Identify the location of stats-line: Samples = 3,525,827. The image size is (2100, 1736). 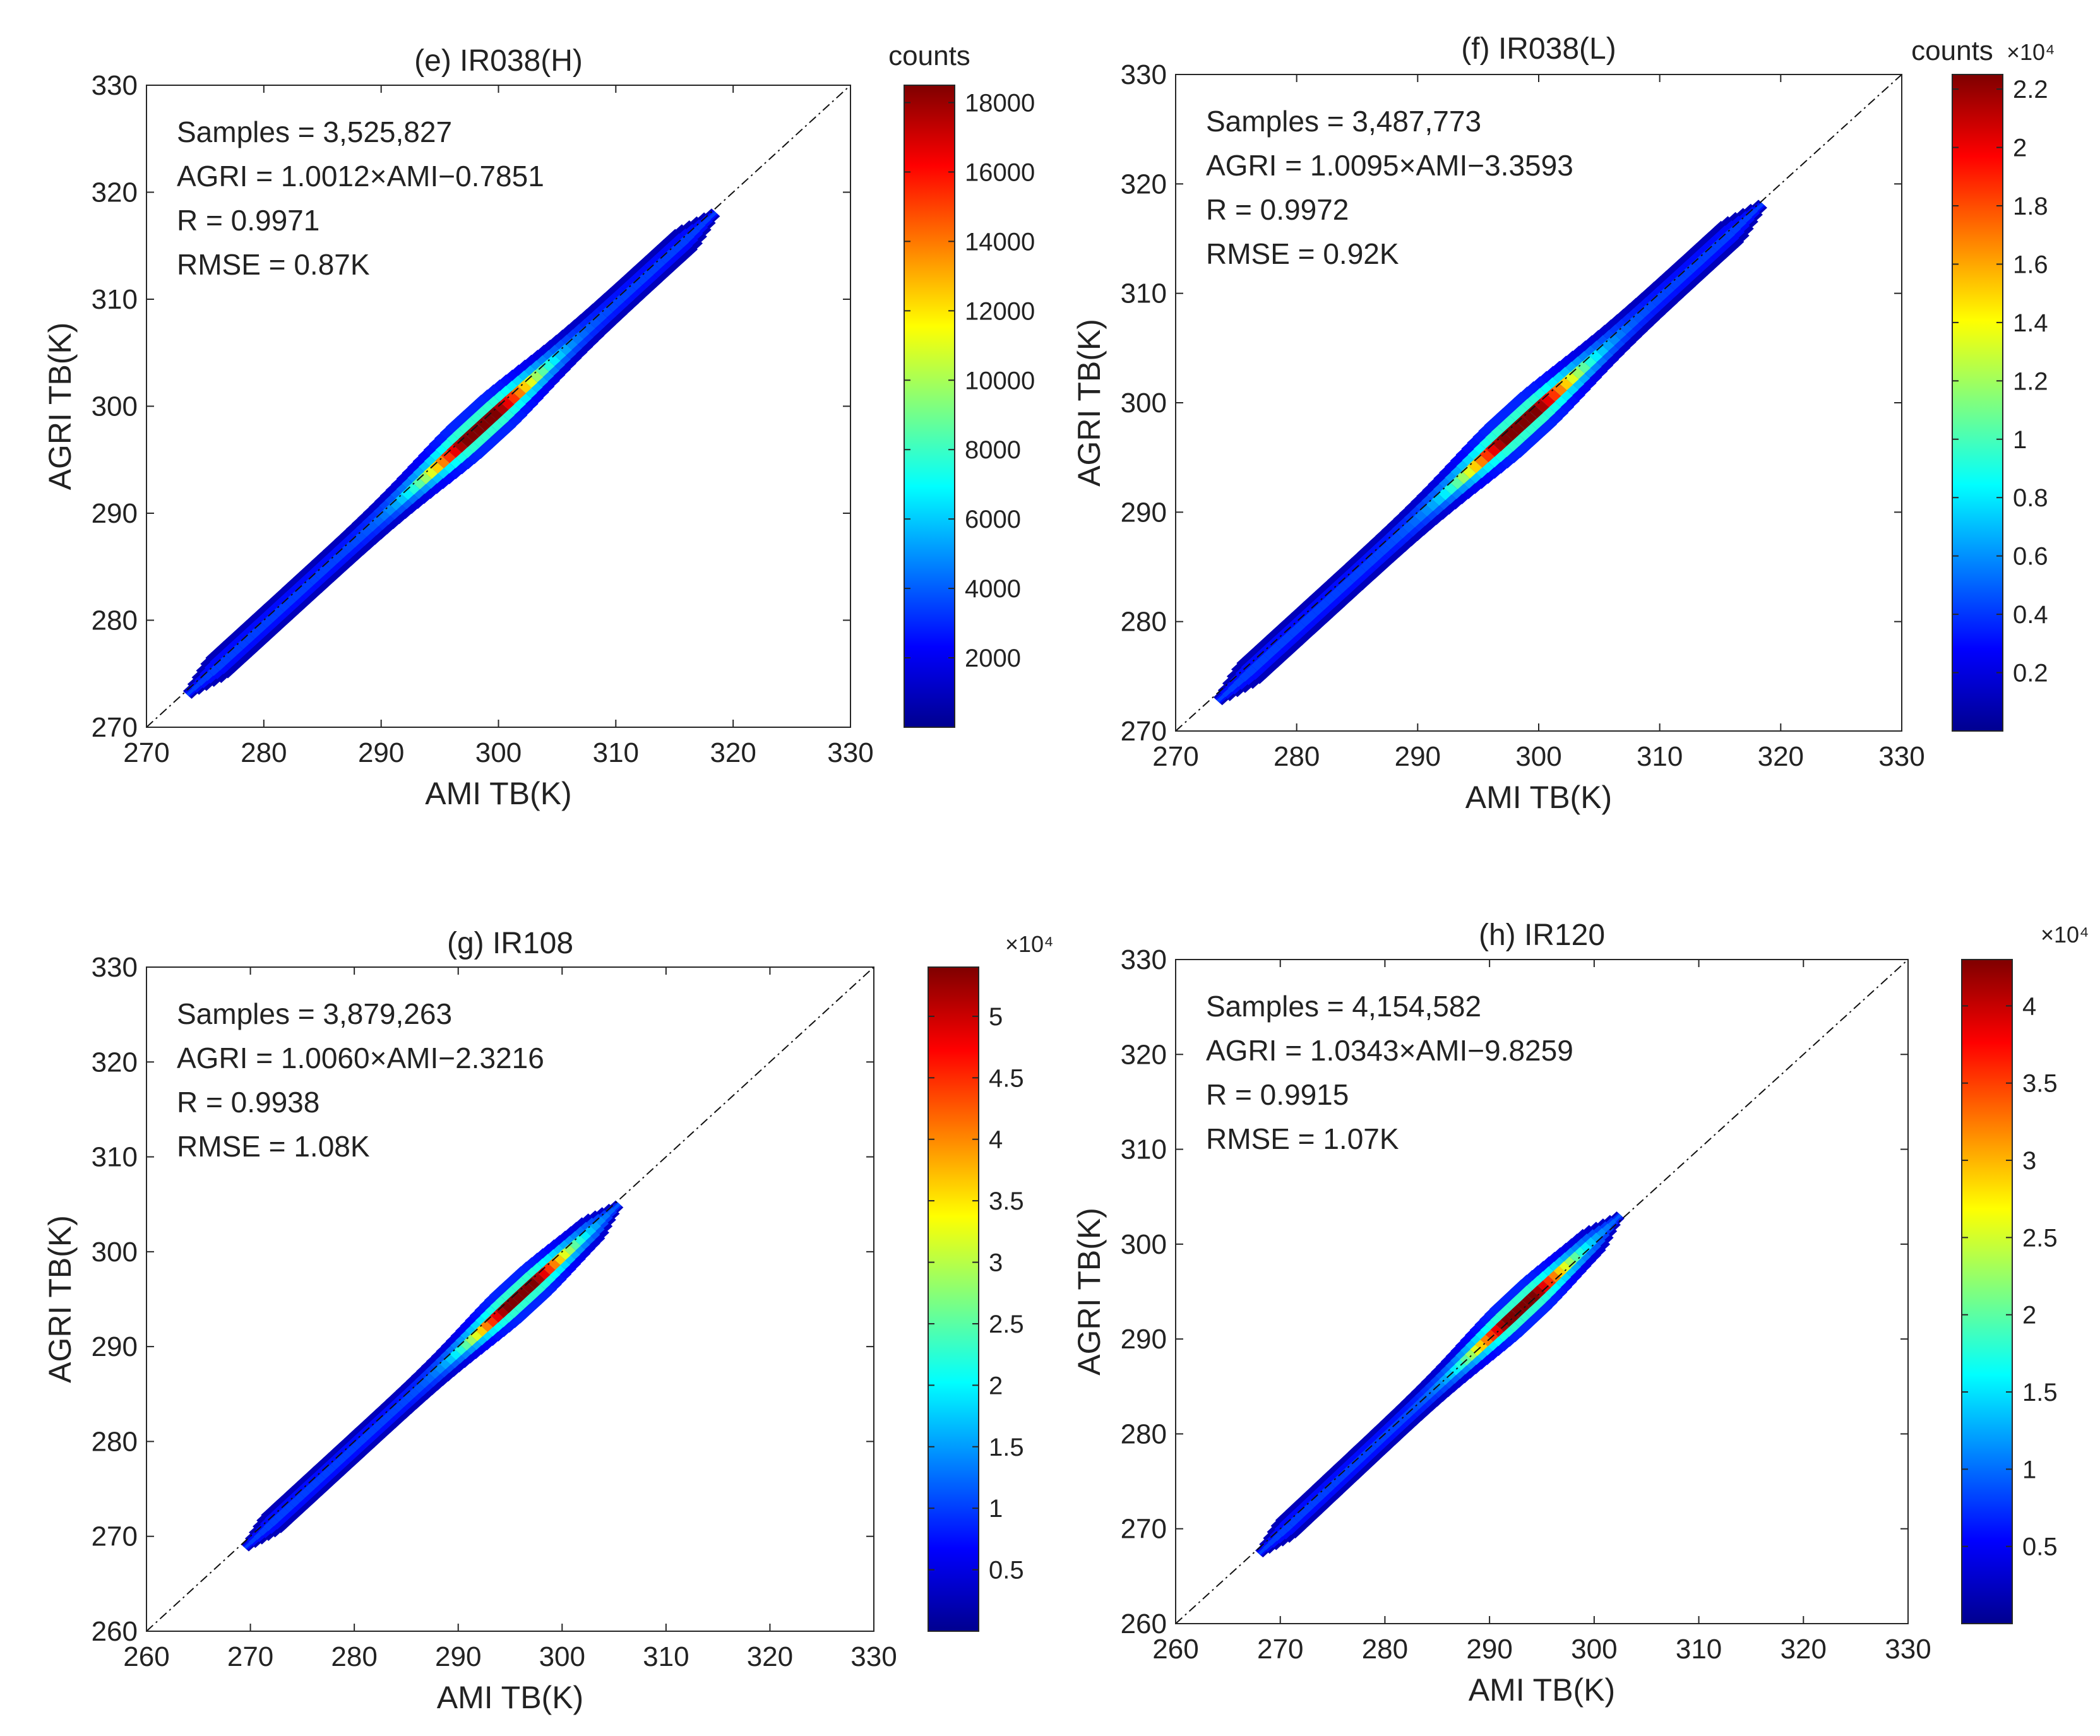
(314, 132).